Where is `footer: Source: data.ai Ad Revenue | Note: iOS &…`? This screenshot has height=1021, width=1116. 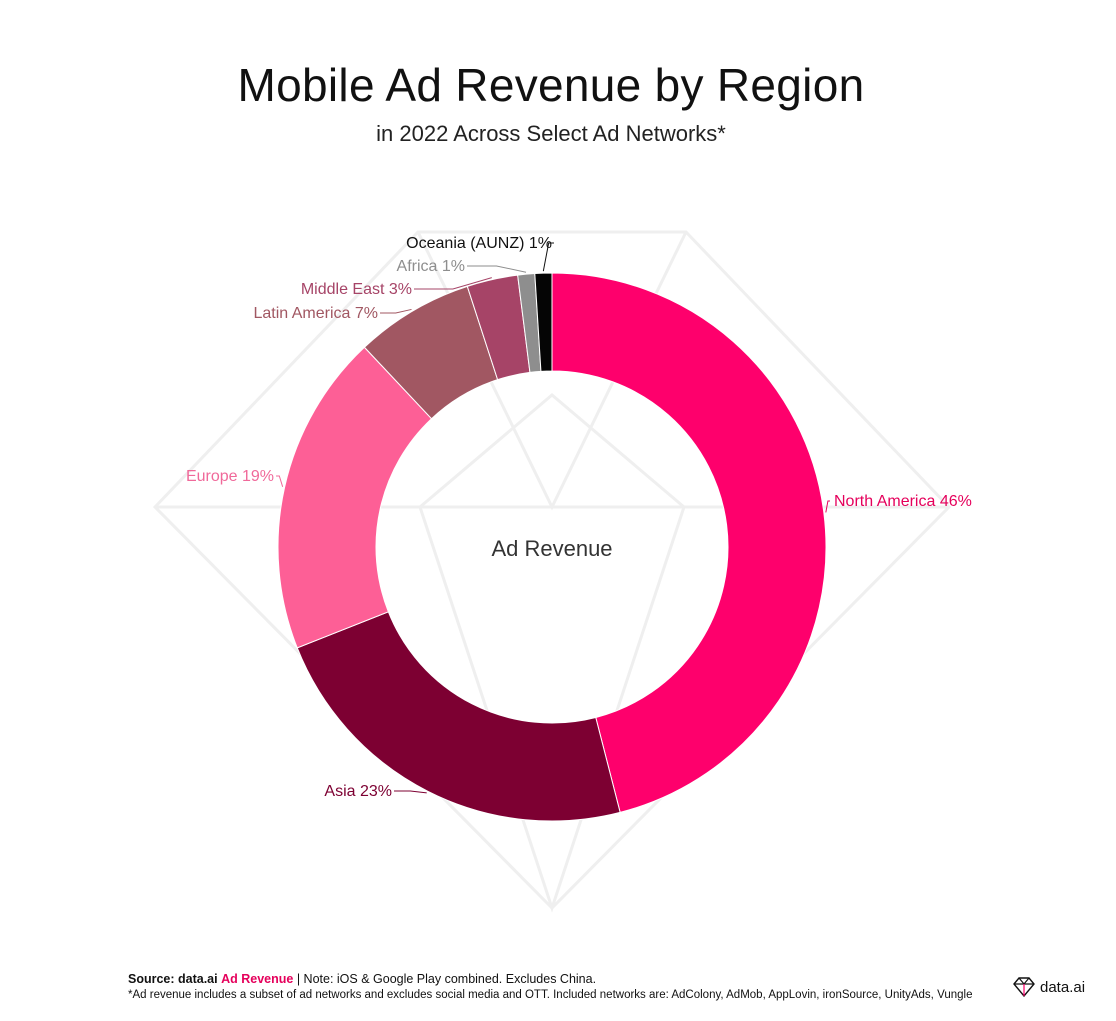 footer: Source: data.ai Ad Revenue | Note: iOS &… is located at coordinates (608, 987).